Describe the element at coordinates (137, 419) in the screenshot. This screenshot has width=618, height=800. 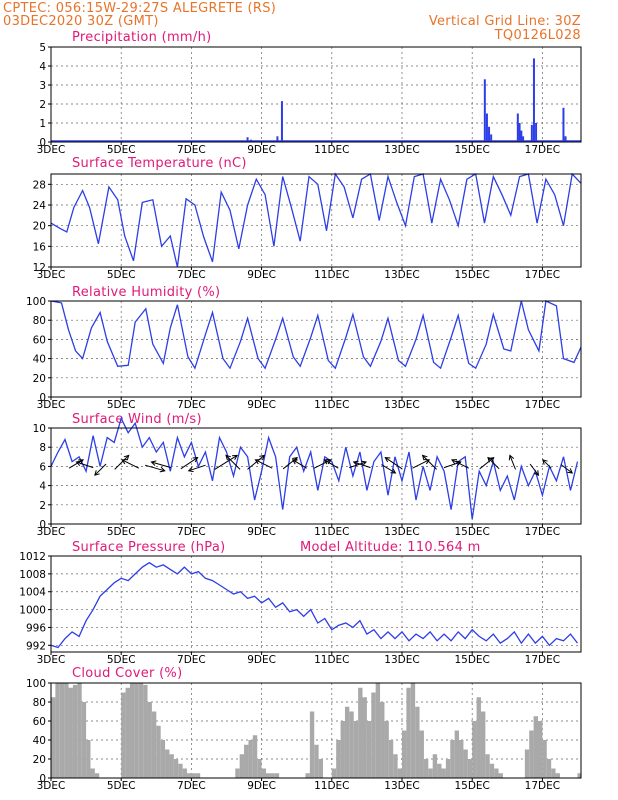
I see `wind-title: Surface Wind (m/s)` at that location.